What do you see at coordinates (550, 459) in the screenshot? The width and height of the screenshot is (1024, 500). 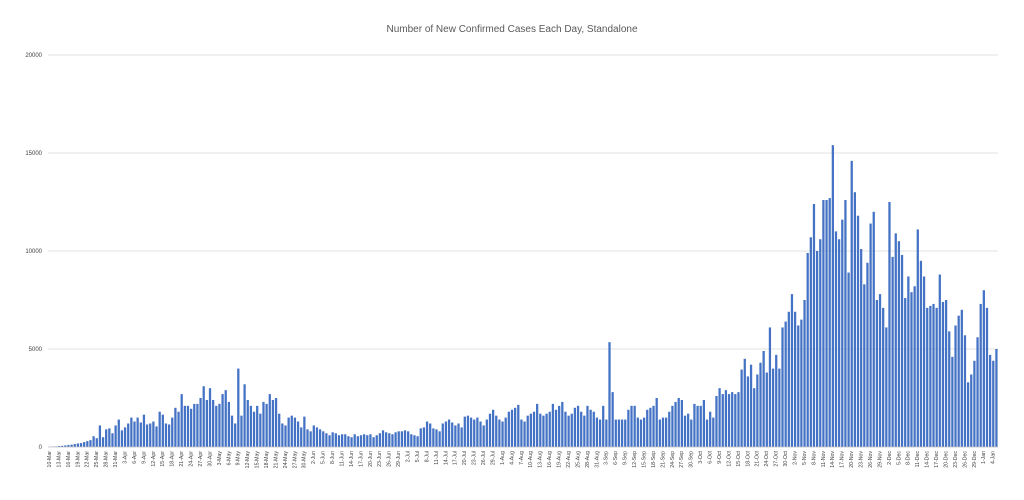 I see `x-tick-label: 16-Aug` at bounding box center [550, 459].